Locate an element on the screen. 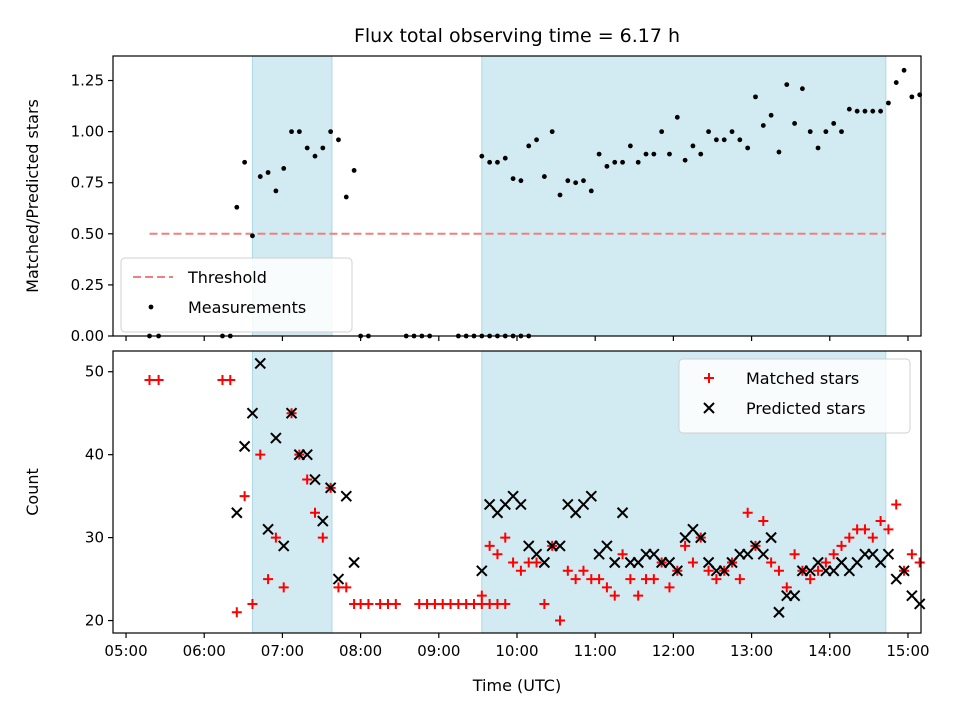  x-tick-label: 08:00 is located at coordinates (360, 651).